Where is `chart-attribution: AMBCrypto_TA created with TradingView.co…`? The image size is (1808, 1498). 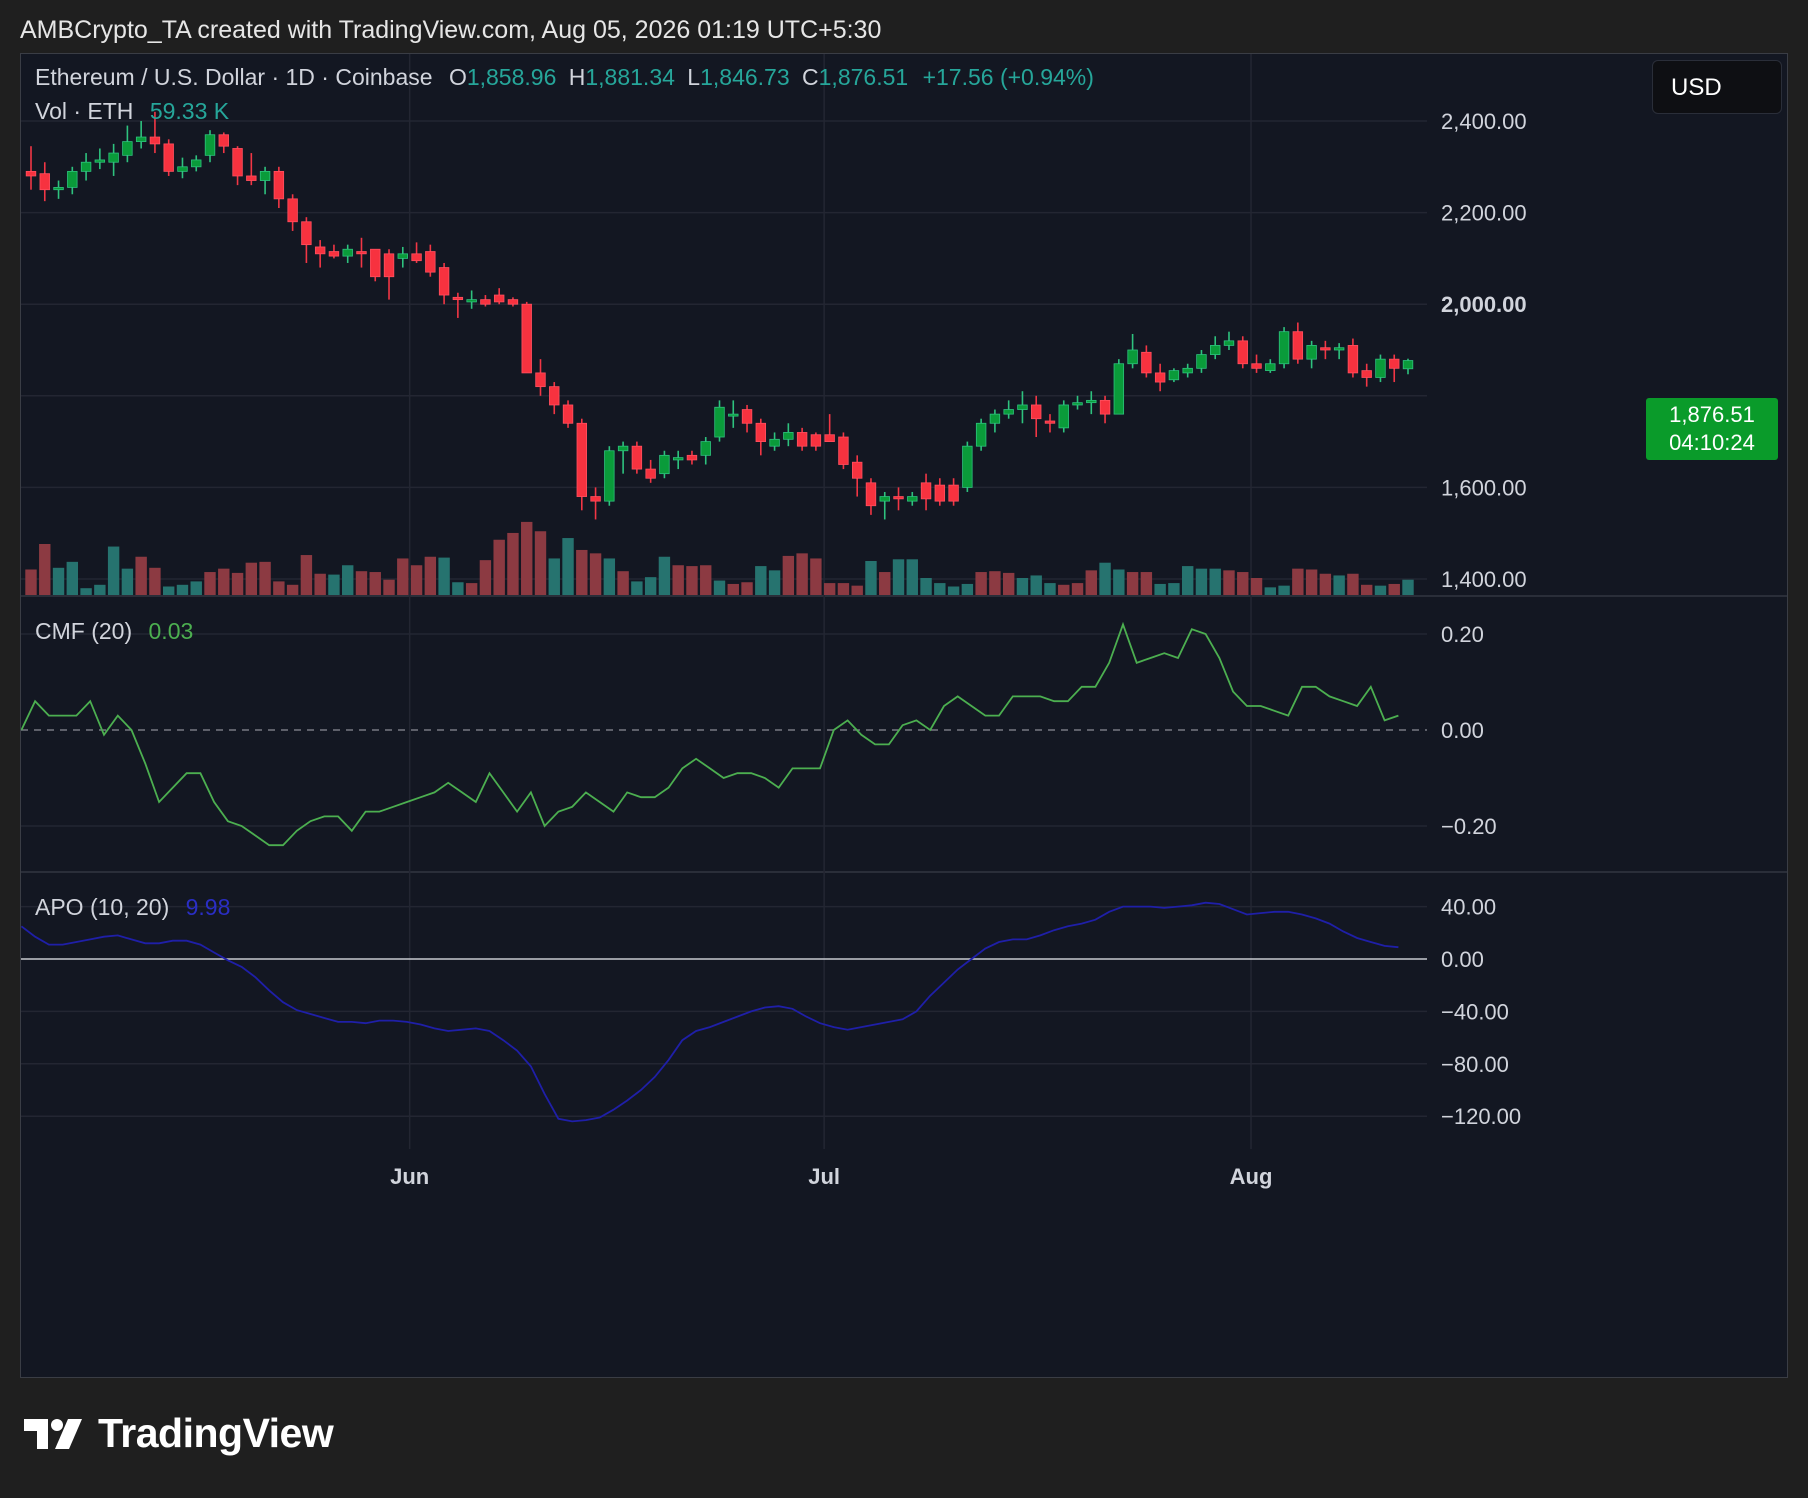
chart-attribution: AMBCrypto_TA created with TradingView.co… is located at coordinates (451, 30).